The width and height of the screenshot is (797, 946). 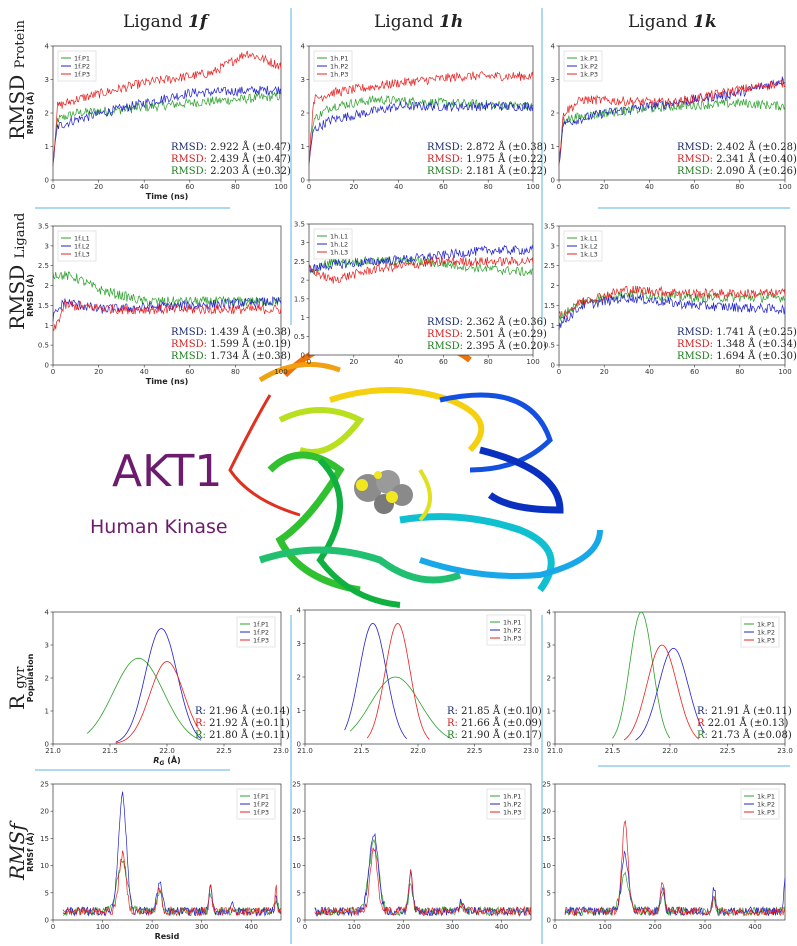 I want to click on y-tick-label: 5, so click(x=299, y=893).